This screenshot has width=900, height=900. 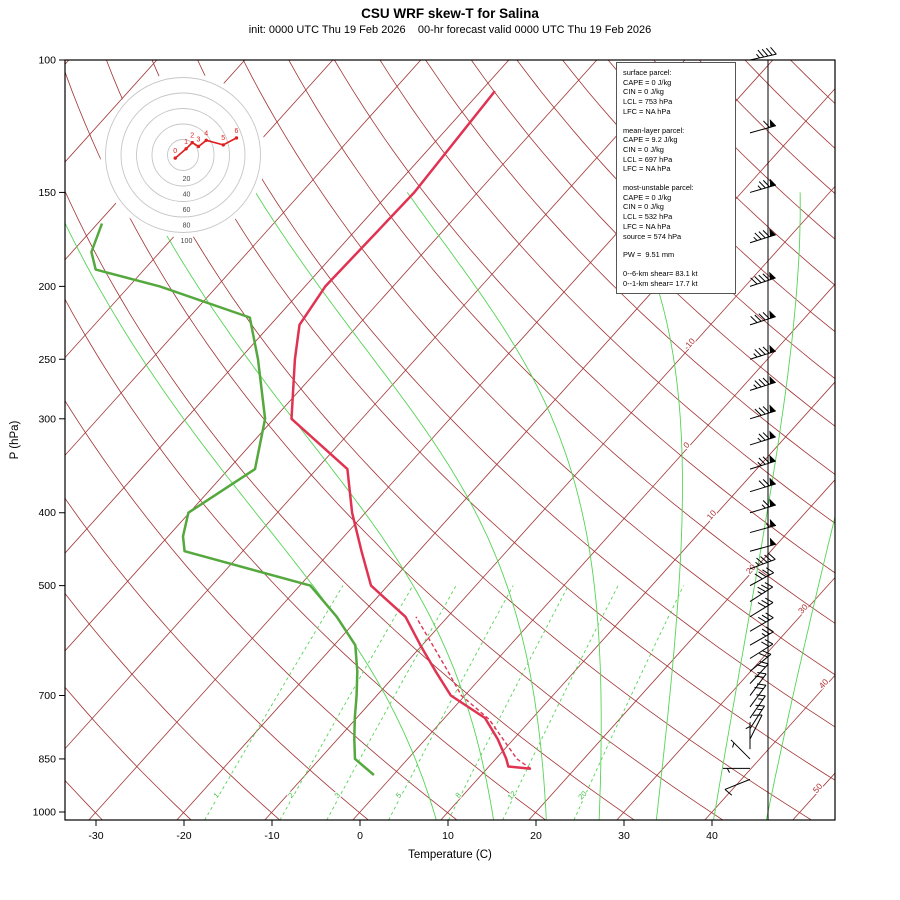 What do you see at coordinates (750, 433) in the screenshot?
I see `wind-barbs` at bounding box center [750, 433].